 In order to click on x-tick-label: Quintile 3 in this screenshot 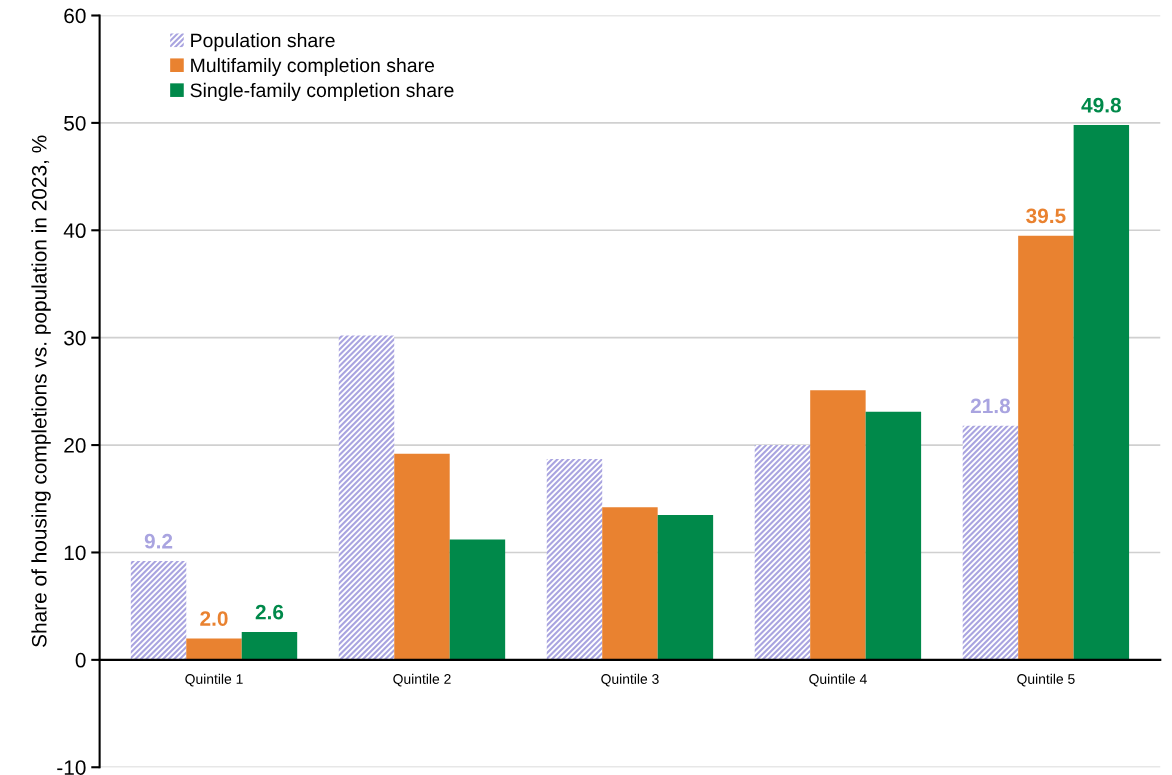, I will do `click(630, 680)`.